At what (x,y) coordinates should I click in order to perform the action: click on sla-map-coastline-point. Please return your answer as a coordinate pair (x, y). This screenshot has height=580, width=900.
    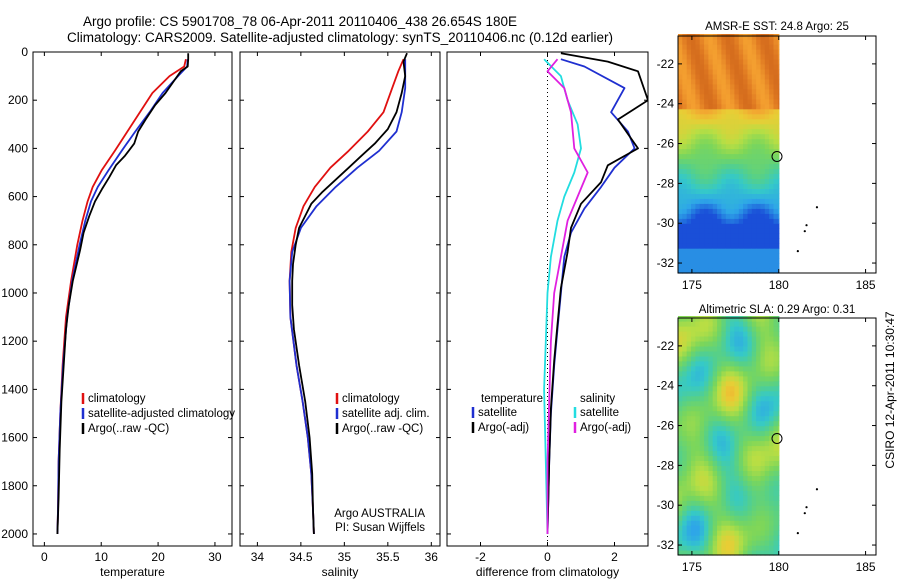
    Looking at the image, I should click on (817, 489).